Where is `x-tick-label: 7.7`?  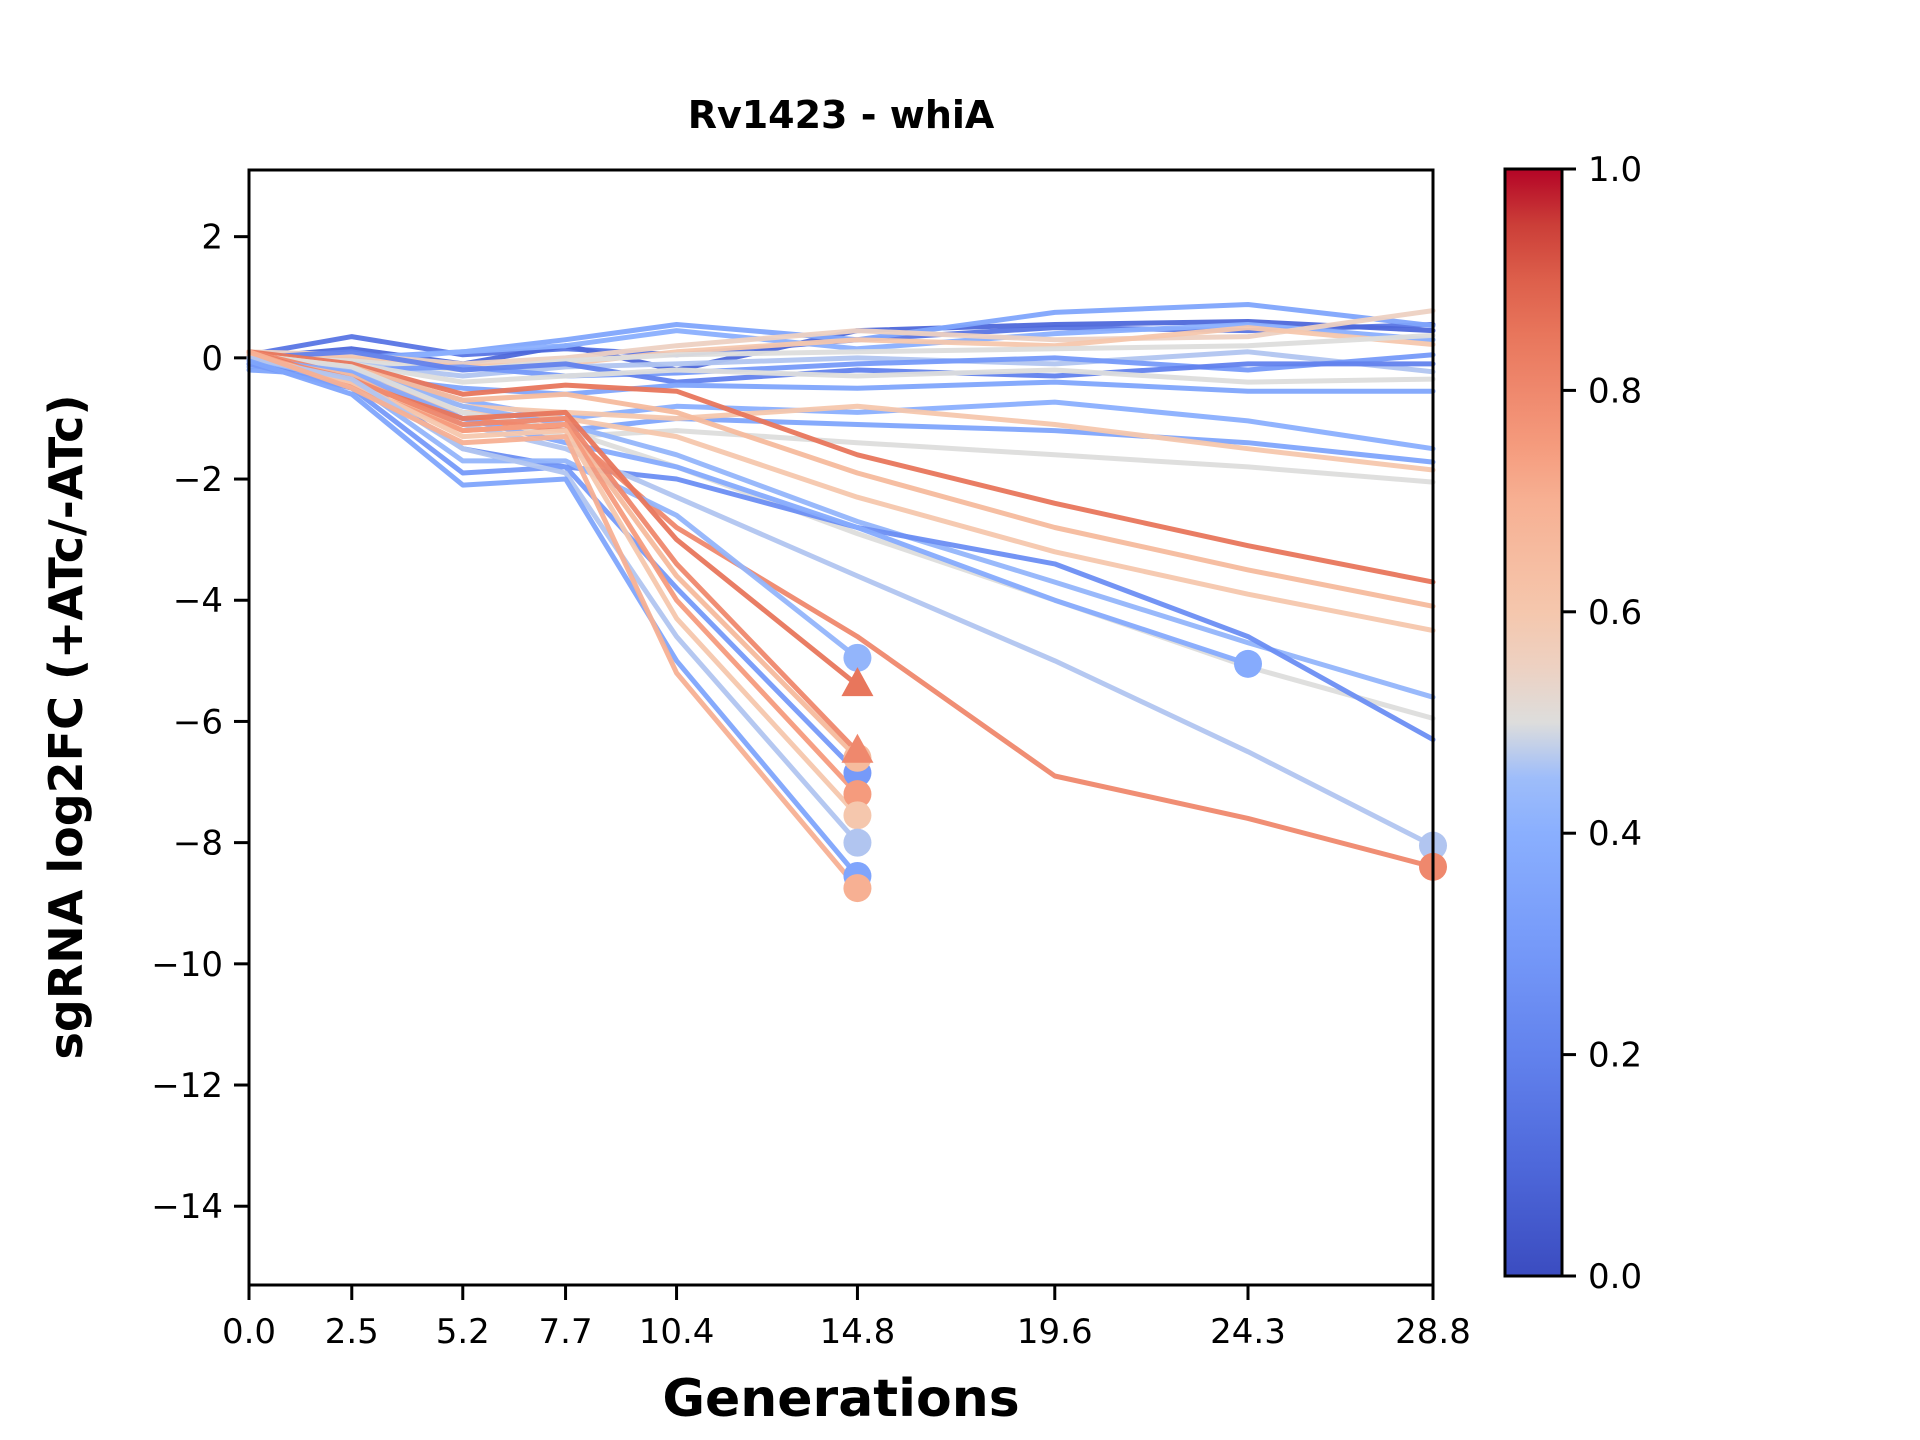 x-tick-label: 7.7 is located at coordinates (566, 1332).